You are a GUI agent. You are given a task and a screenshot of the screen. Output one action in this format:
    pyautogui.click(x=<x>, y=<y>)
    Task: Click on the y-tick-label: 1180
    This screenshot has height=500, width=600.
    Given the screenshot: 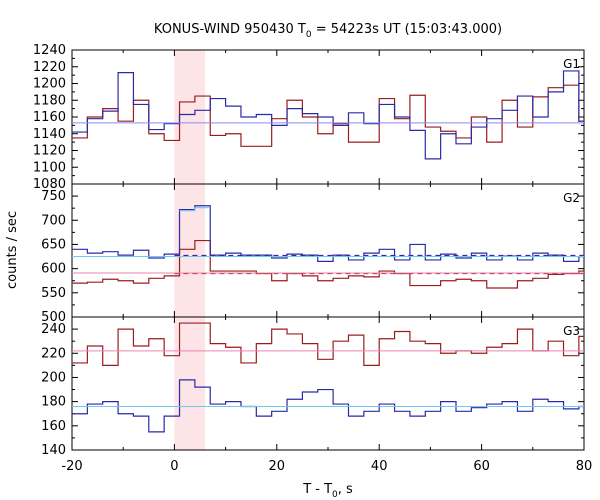 What is the action you would take?
    pyautogui.click(x=49, y=100)
    